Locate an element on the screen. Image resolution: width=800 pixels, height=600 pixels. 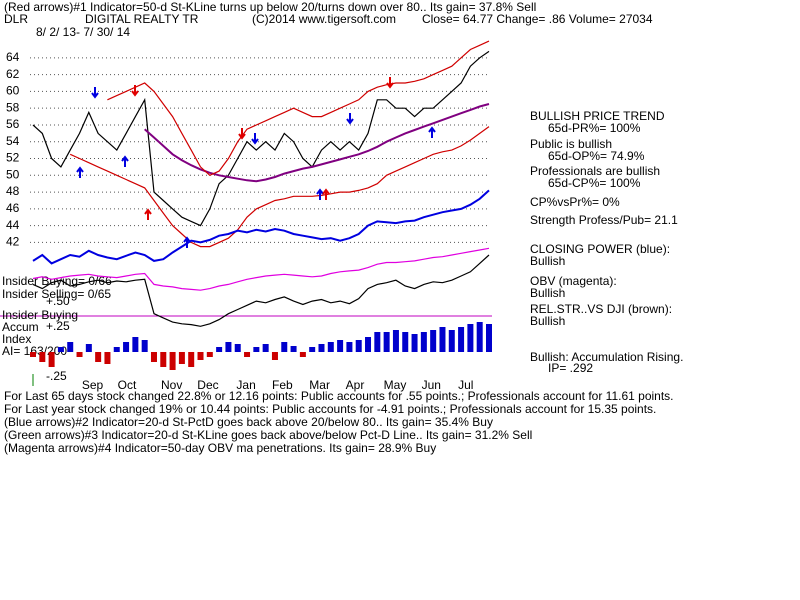
panel-text: BULLISH PRICE TREND is located at coordinates (597, 116).